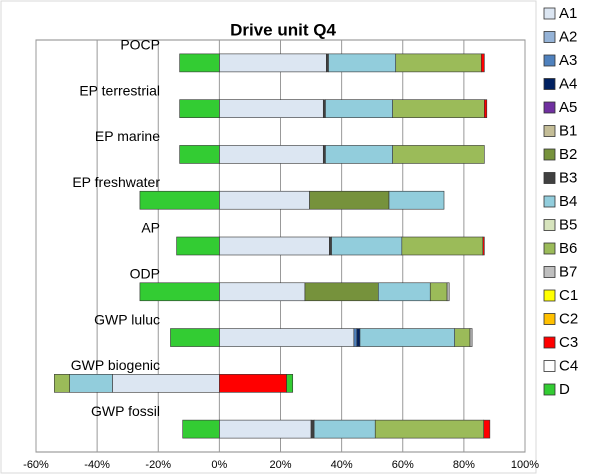 This screenshot has width=604, height=475. Describe the element at coordinates (283, 29) in the screenshot. I see `chart-title: Drive unit Q4` at that location.